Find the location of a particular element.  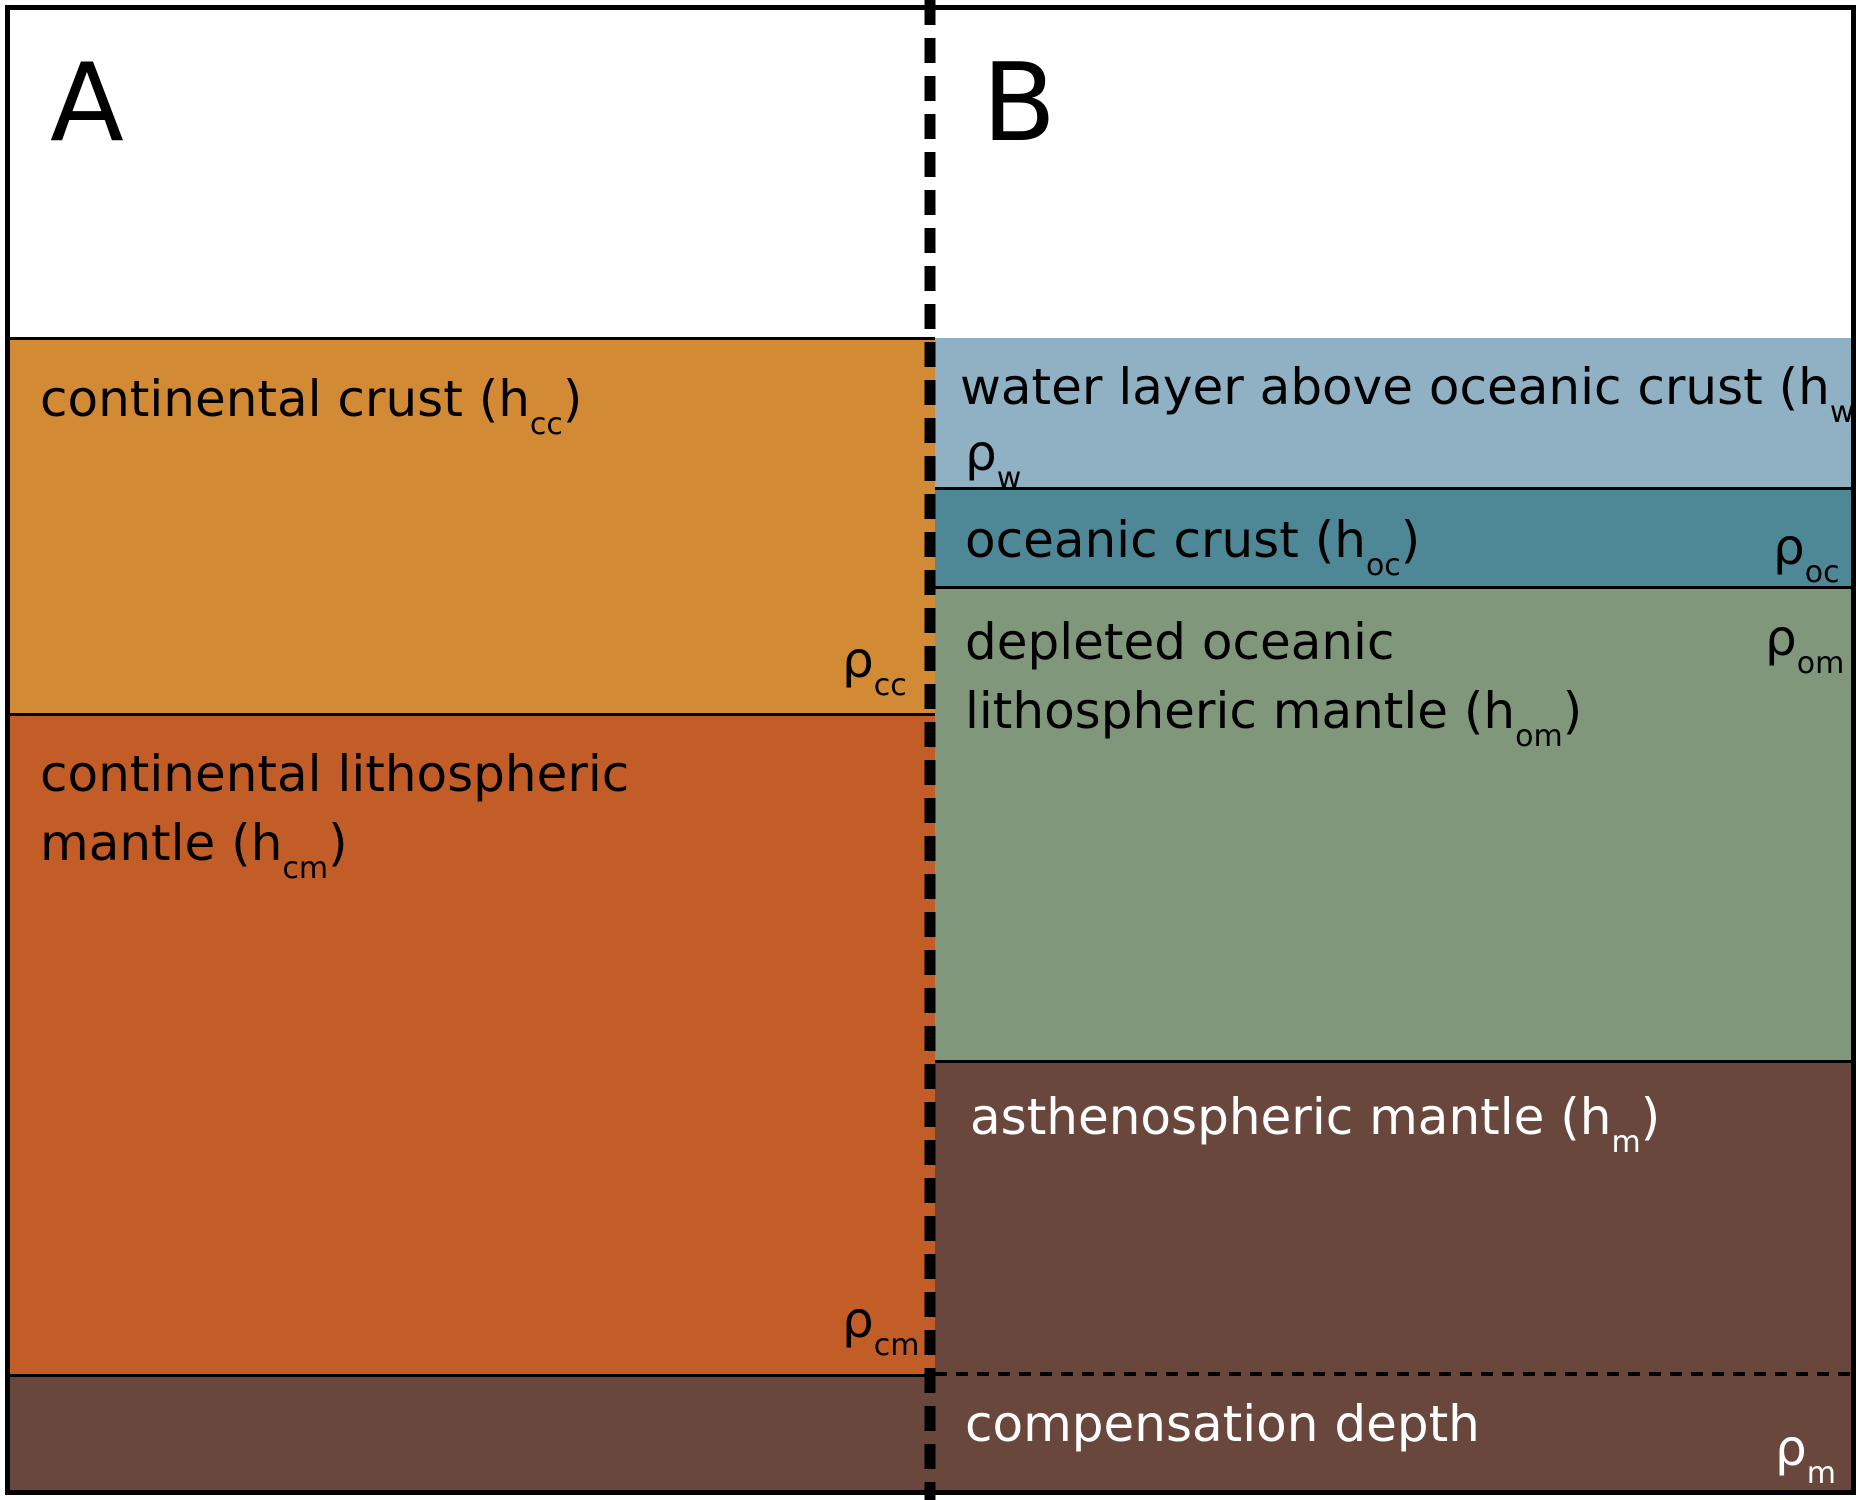

rho-cc-label: ρcc is located at coordinates (874, 667).